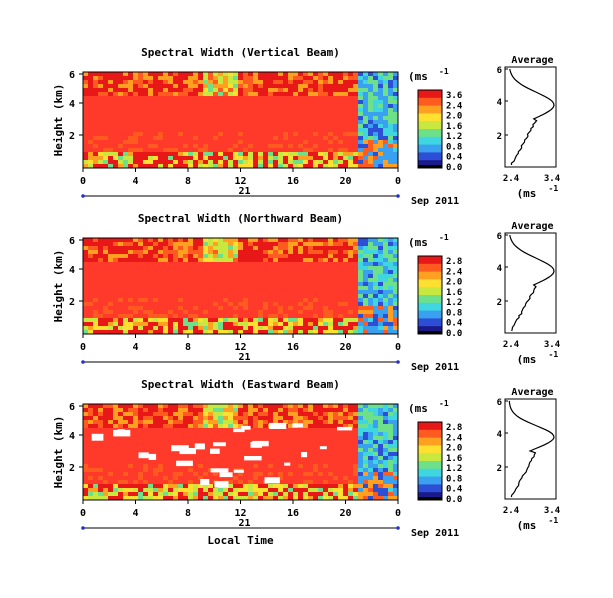  I want to click on colorbar-unit-exponent: -1, so click(444, 237).